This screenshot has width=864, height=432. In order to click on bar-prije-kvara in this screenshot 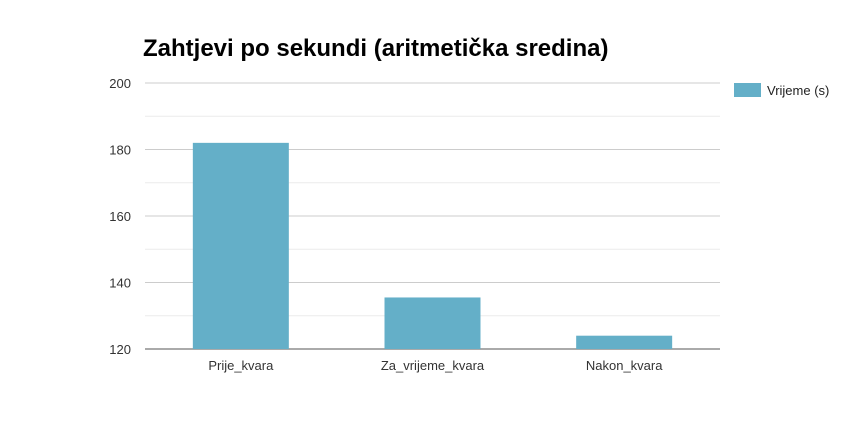, I will do `click(240, 245)`.